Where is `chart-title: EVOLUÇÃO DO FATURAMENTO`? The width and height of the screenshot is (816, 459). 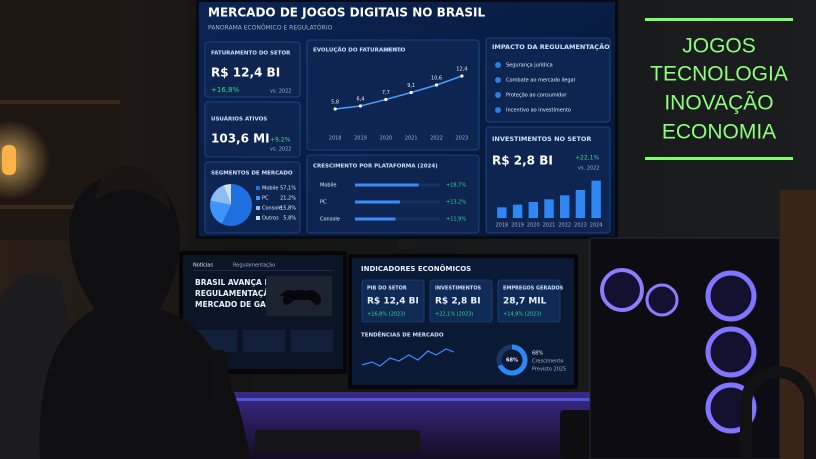 chart-title: EVOLUÇÃO DO FATURAMENTO is located at coordinates (359, 50).